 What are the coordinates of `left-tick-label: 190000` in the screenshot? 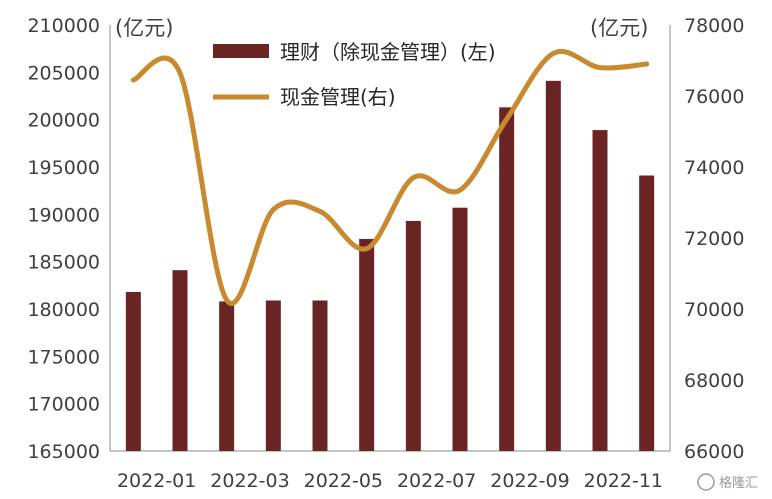 It's located at (63, 215).